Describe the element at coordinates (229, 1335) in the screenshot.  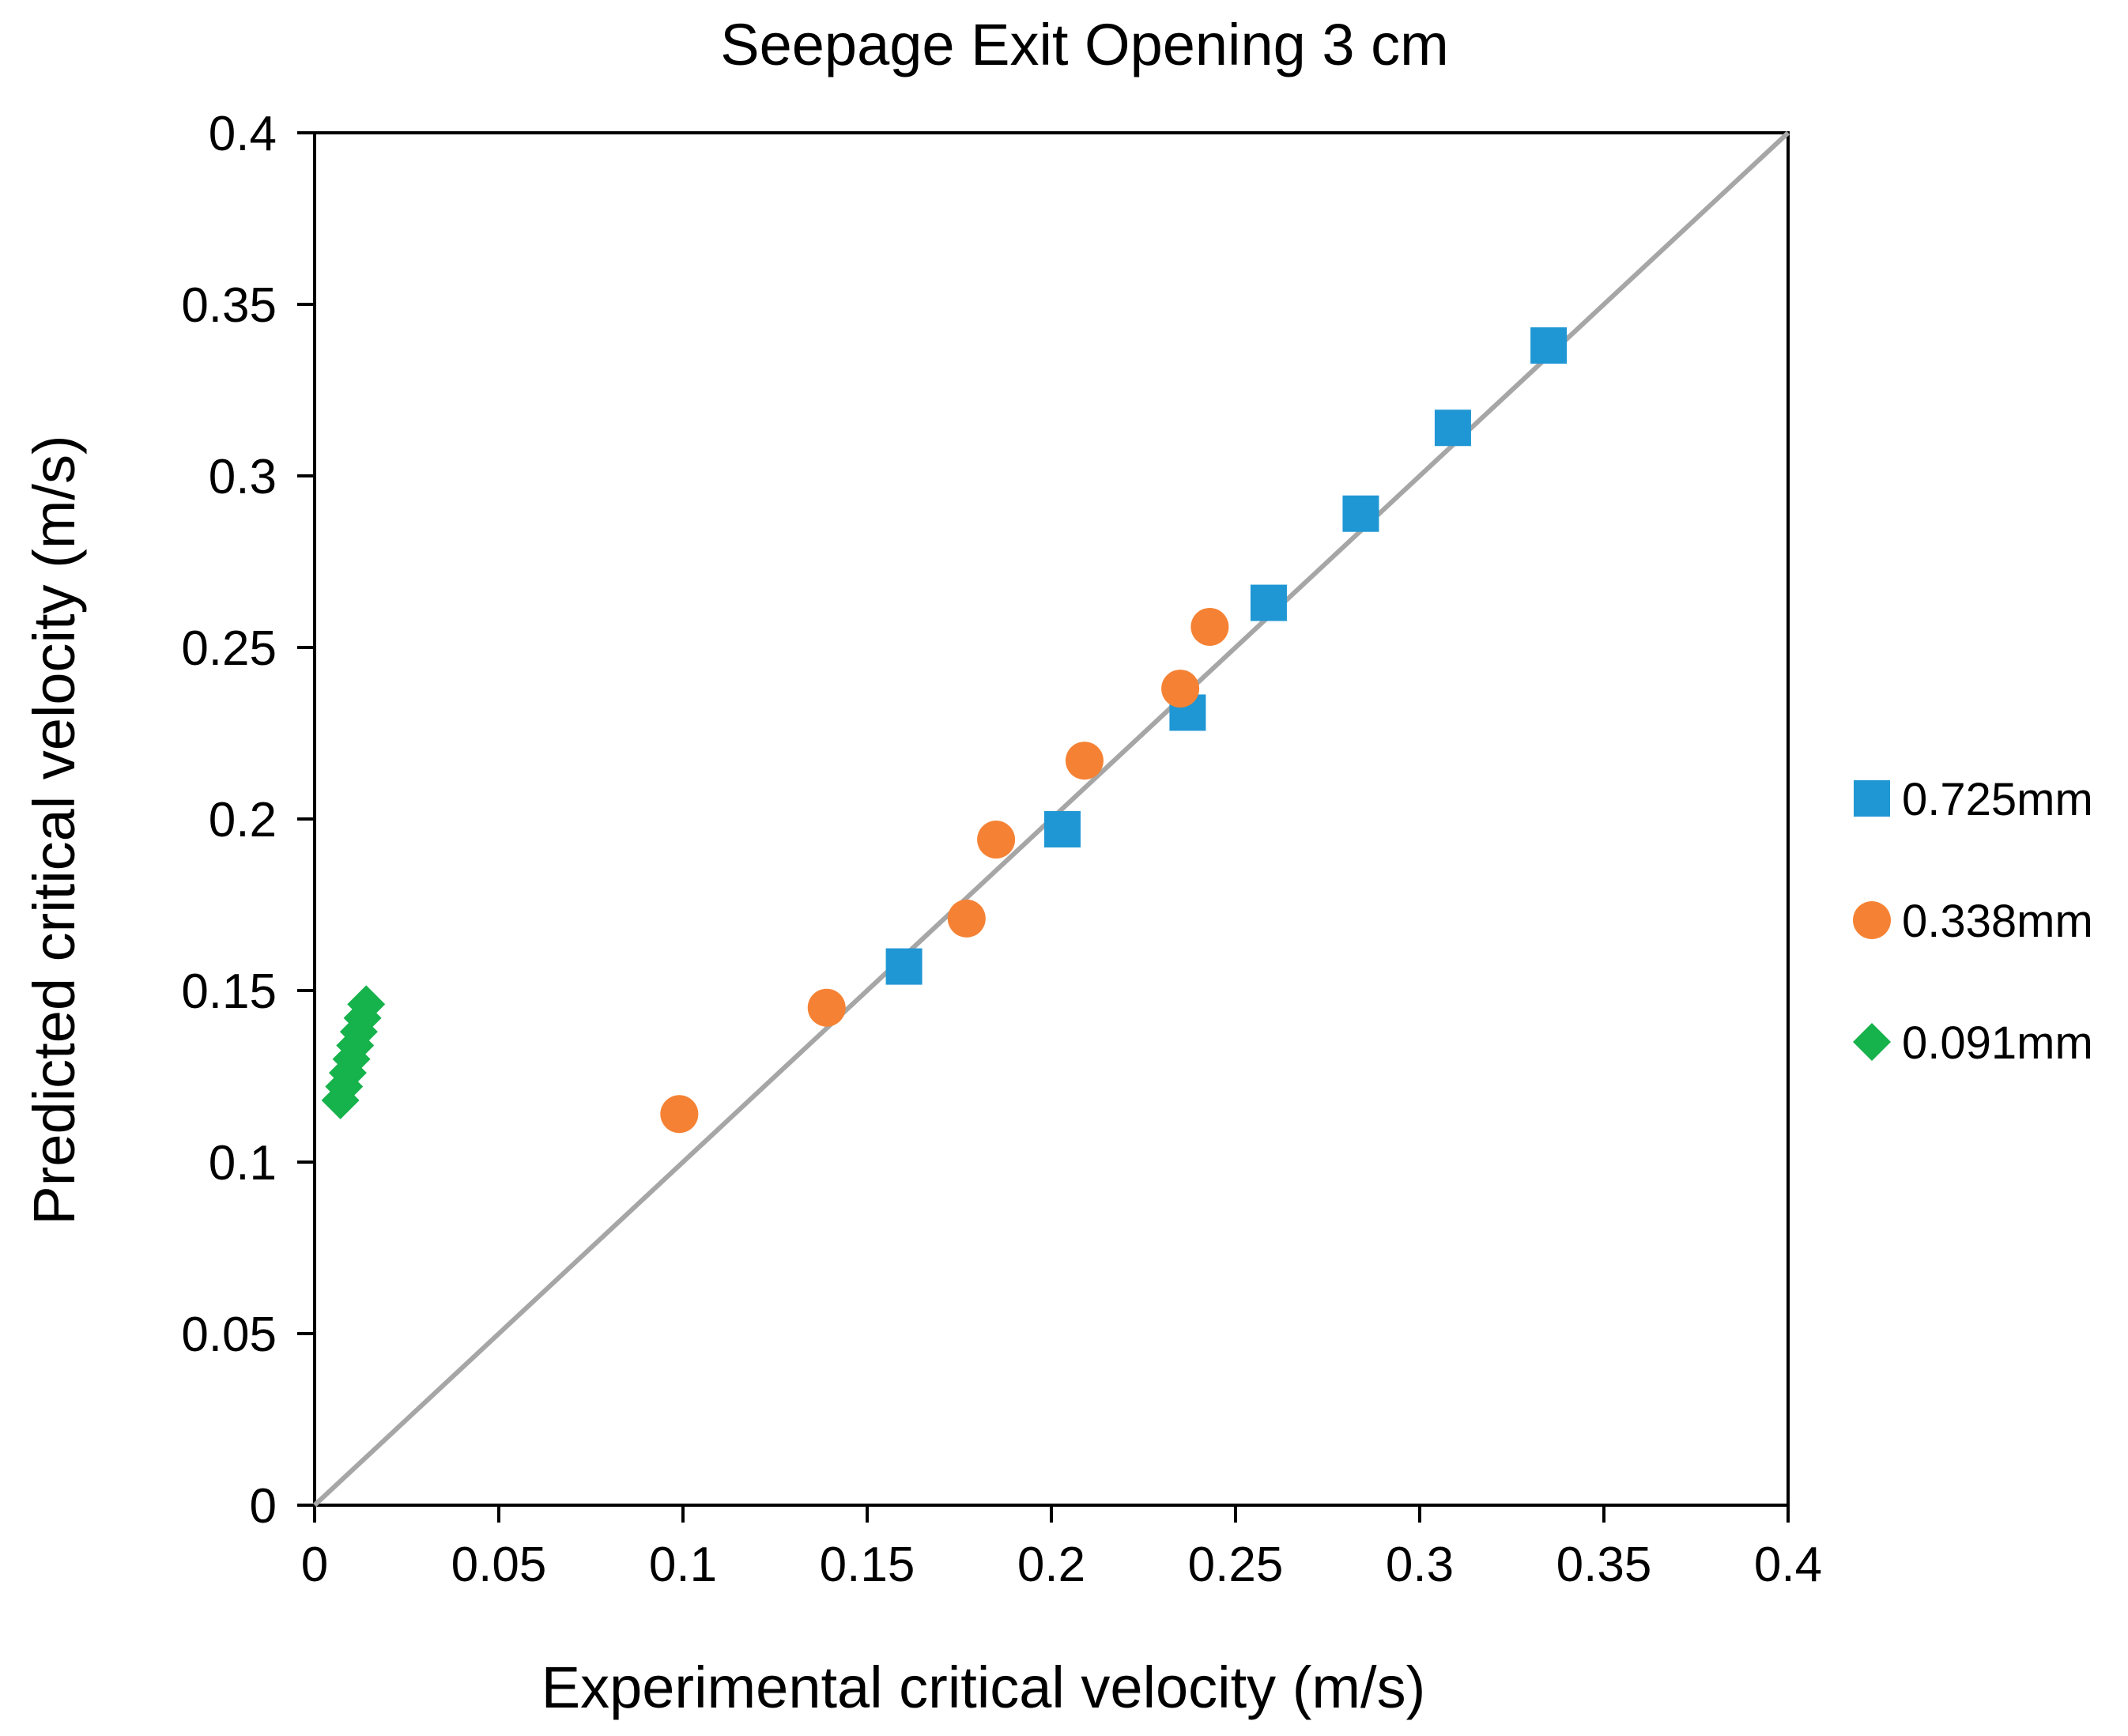
I see `y-tick-label: 0.05` at that location.